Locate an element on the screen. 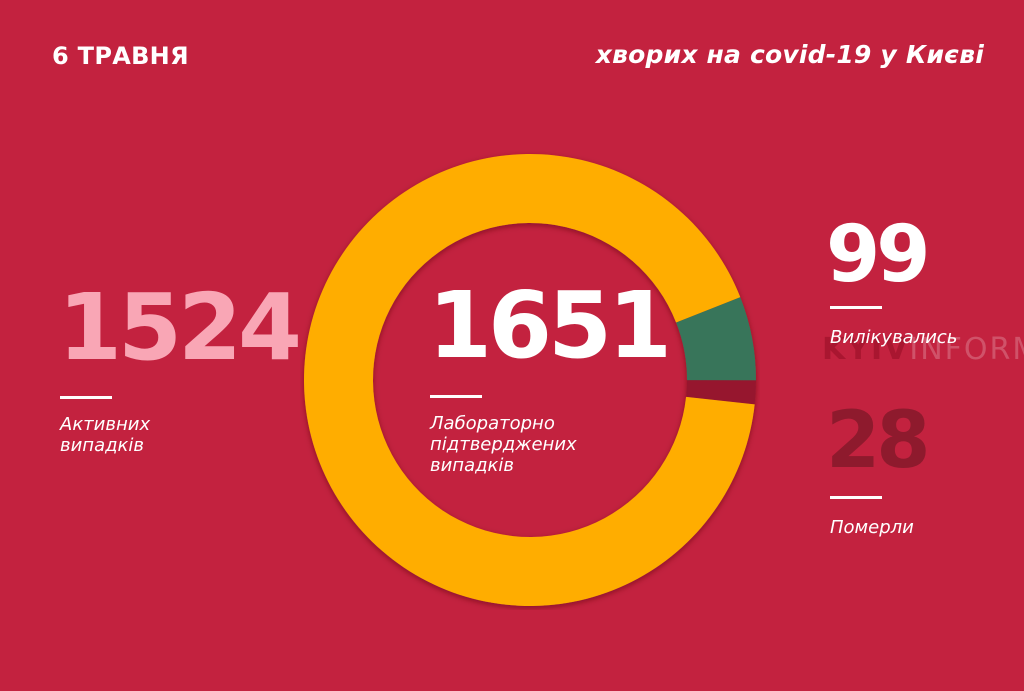  total-cases-label: Лабораторно підтверджених випадків is located at coordinates (503, 444).